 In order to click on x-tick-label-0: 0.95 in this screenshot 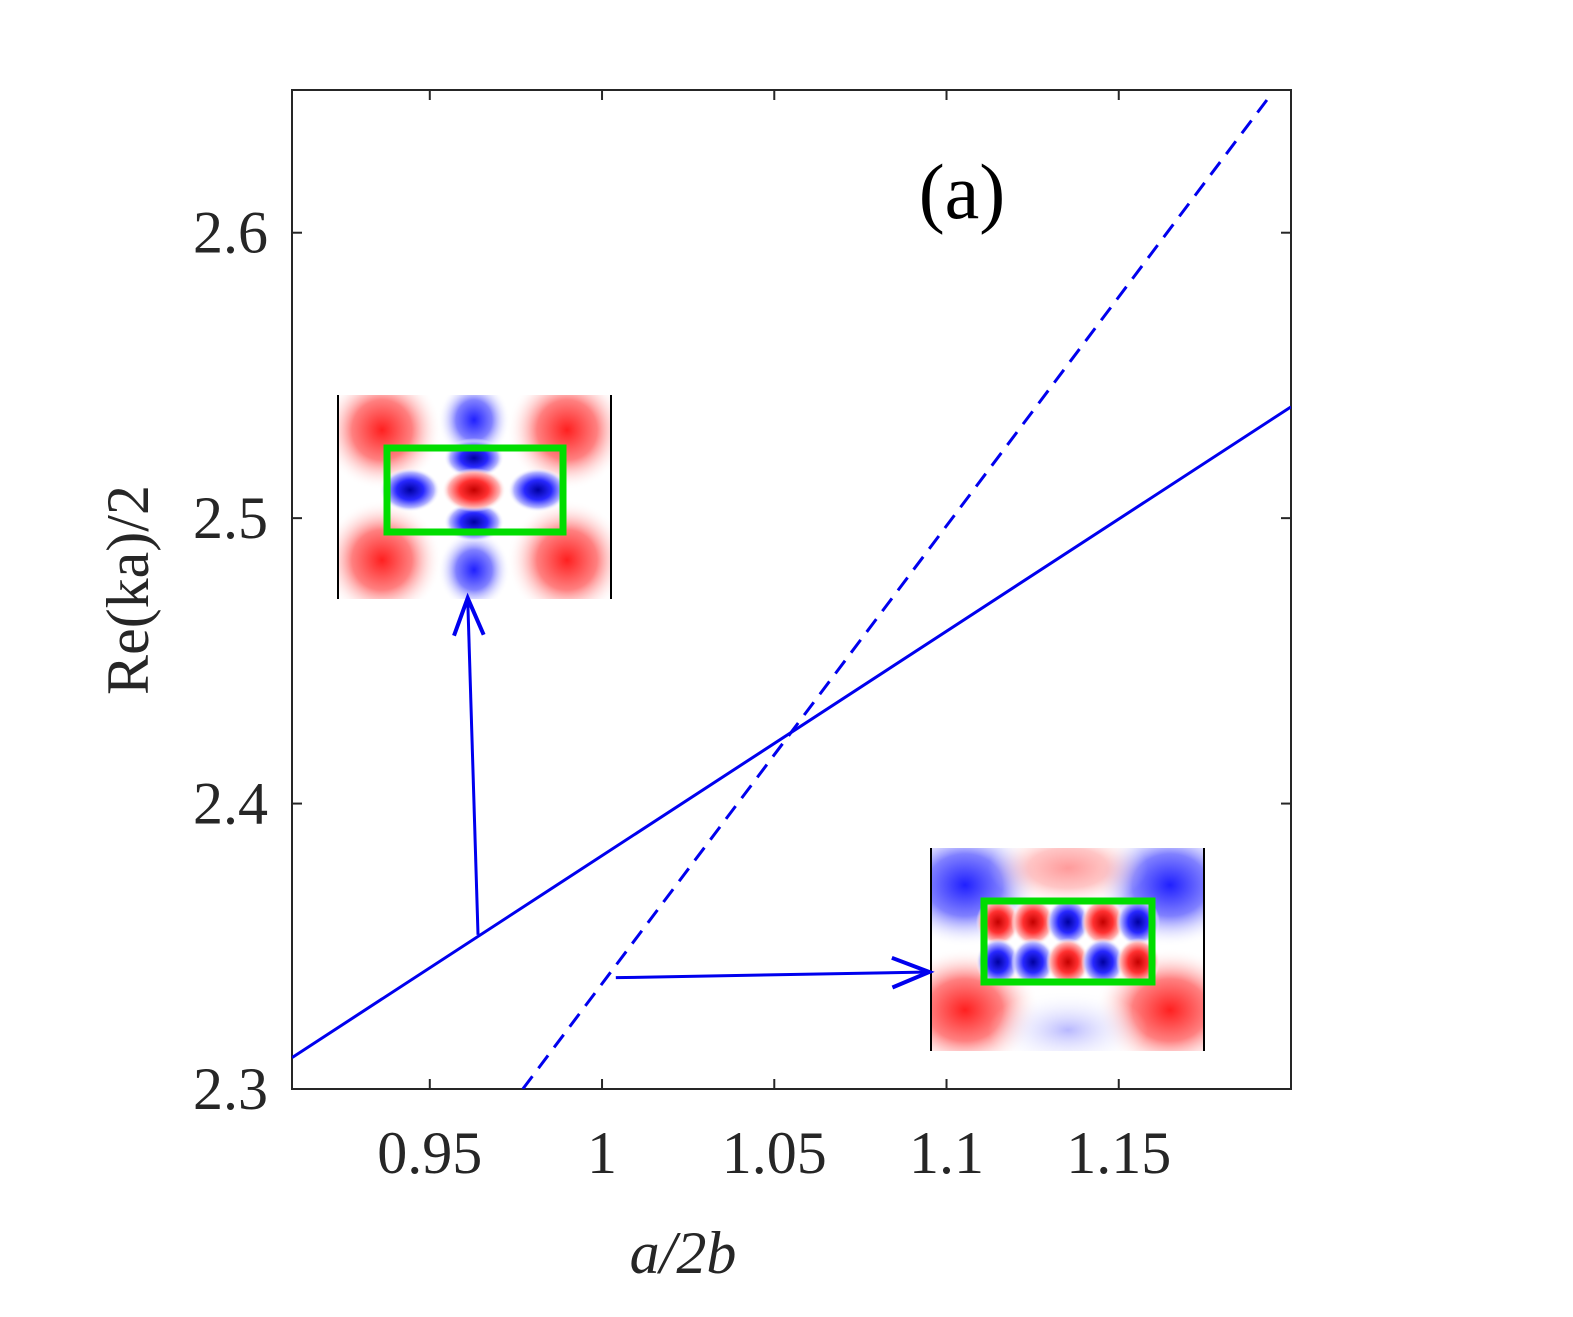, I will do `click(429, 1153)`.